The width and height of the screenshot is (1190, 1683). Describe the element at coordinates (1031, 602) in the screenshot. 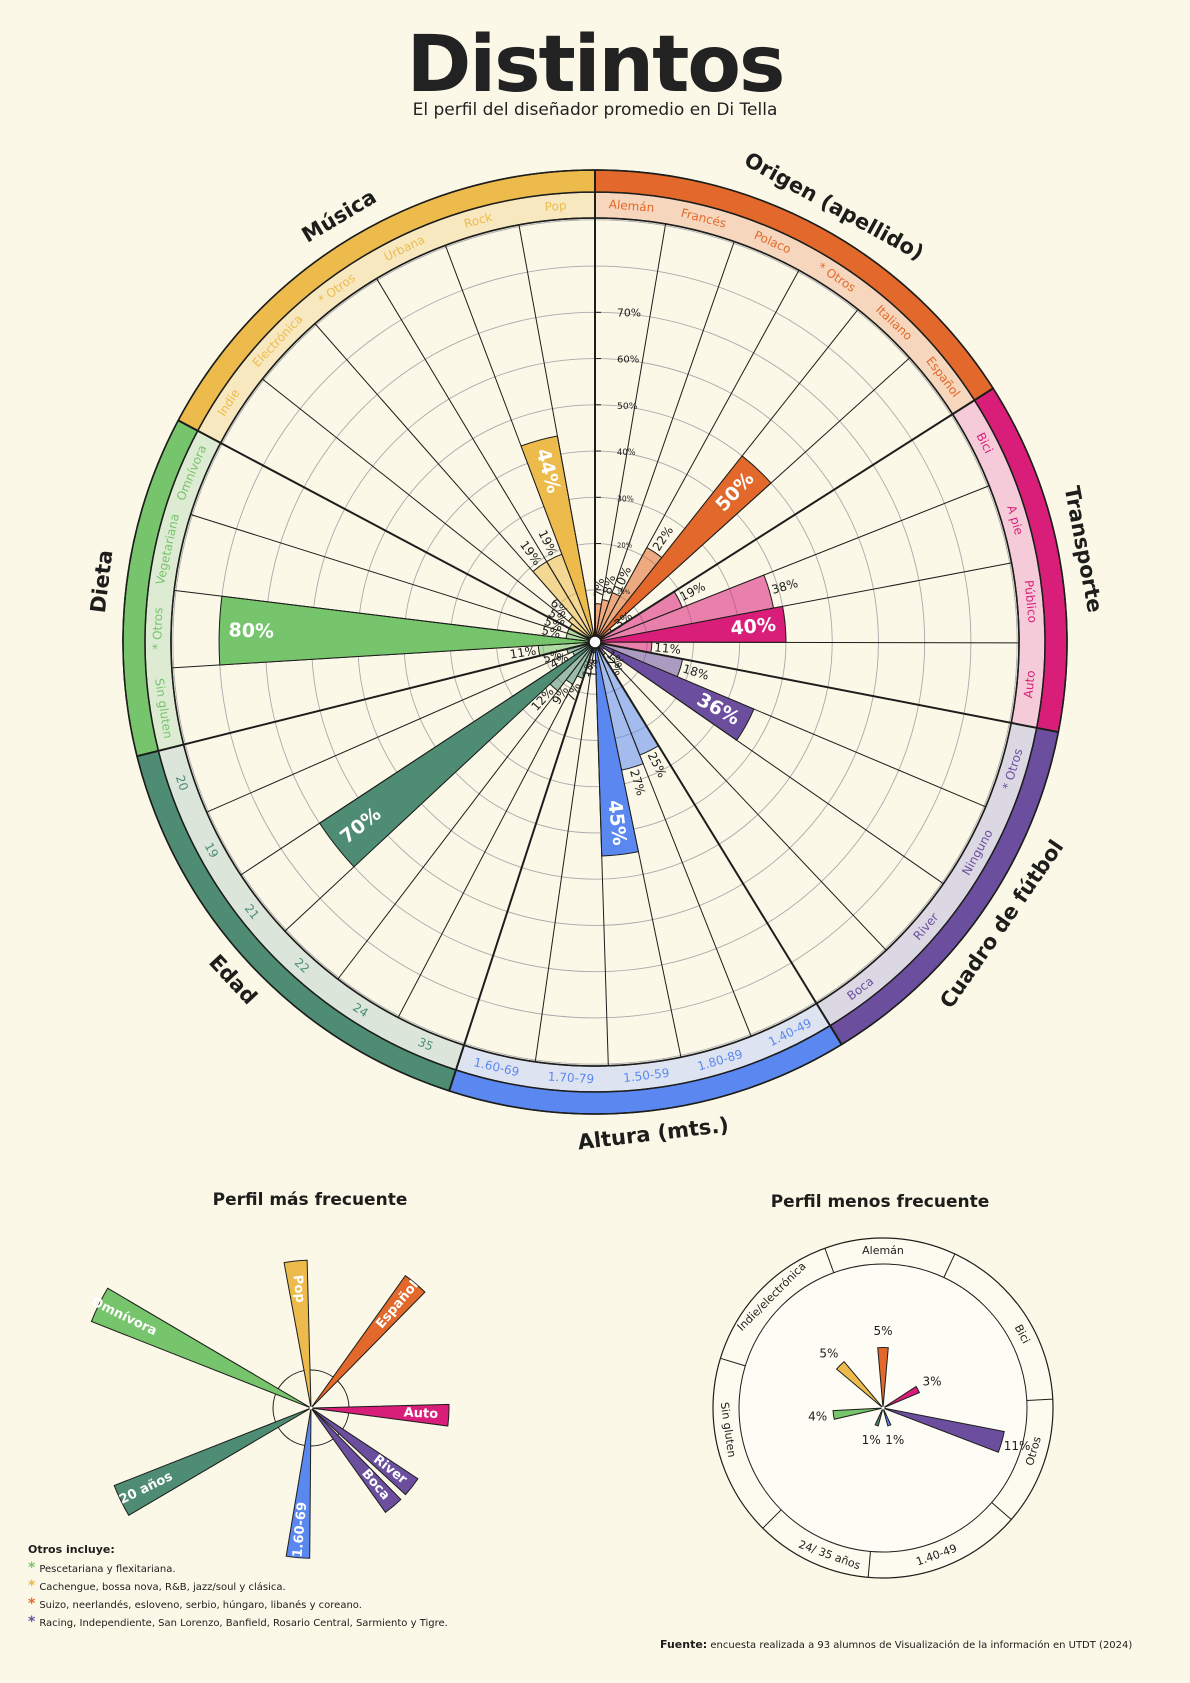

I see `category-item-label: Público` at that location.